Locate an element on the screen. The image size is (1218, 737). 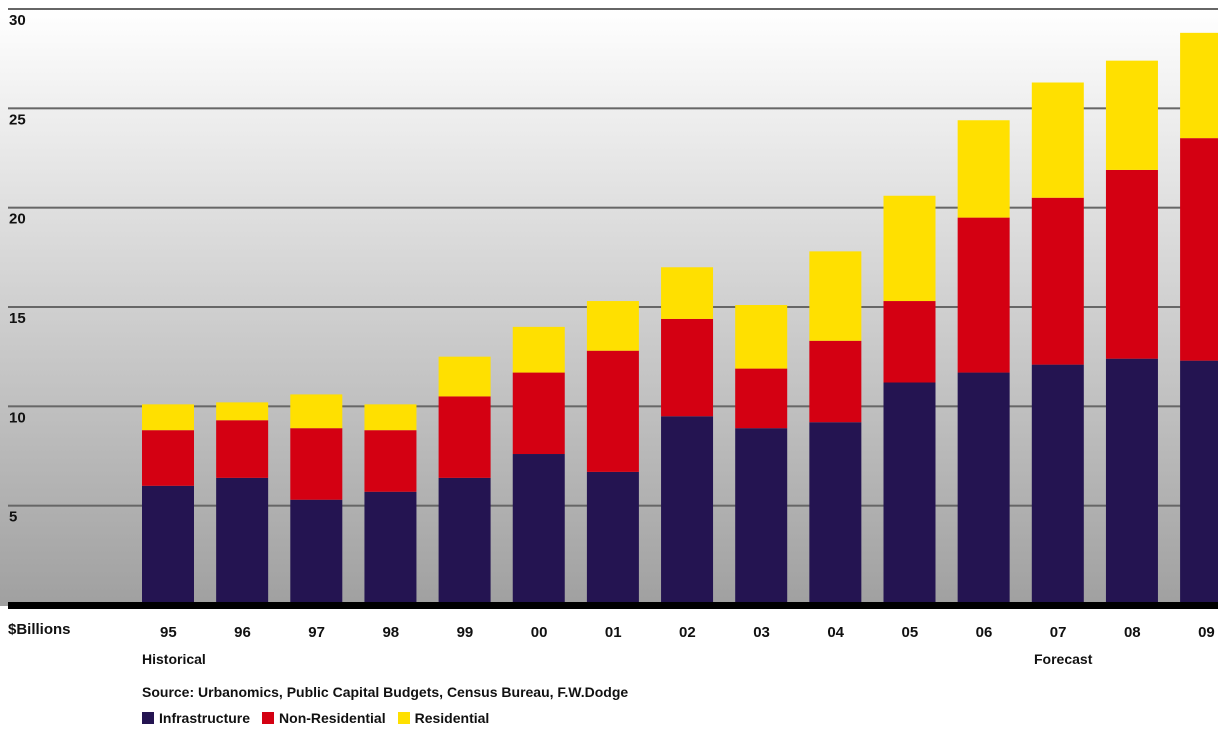
x-tick-label: 00 is located at coordinates (539, 632).